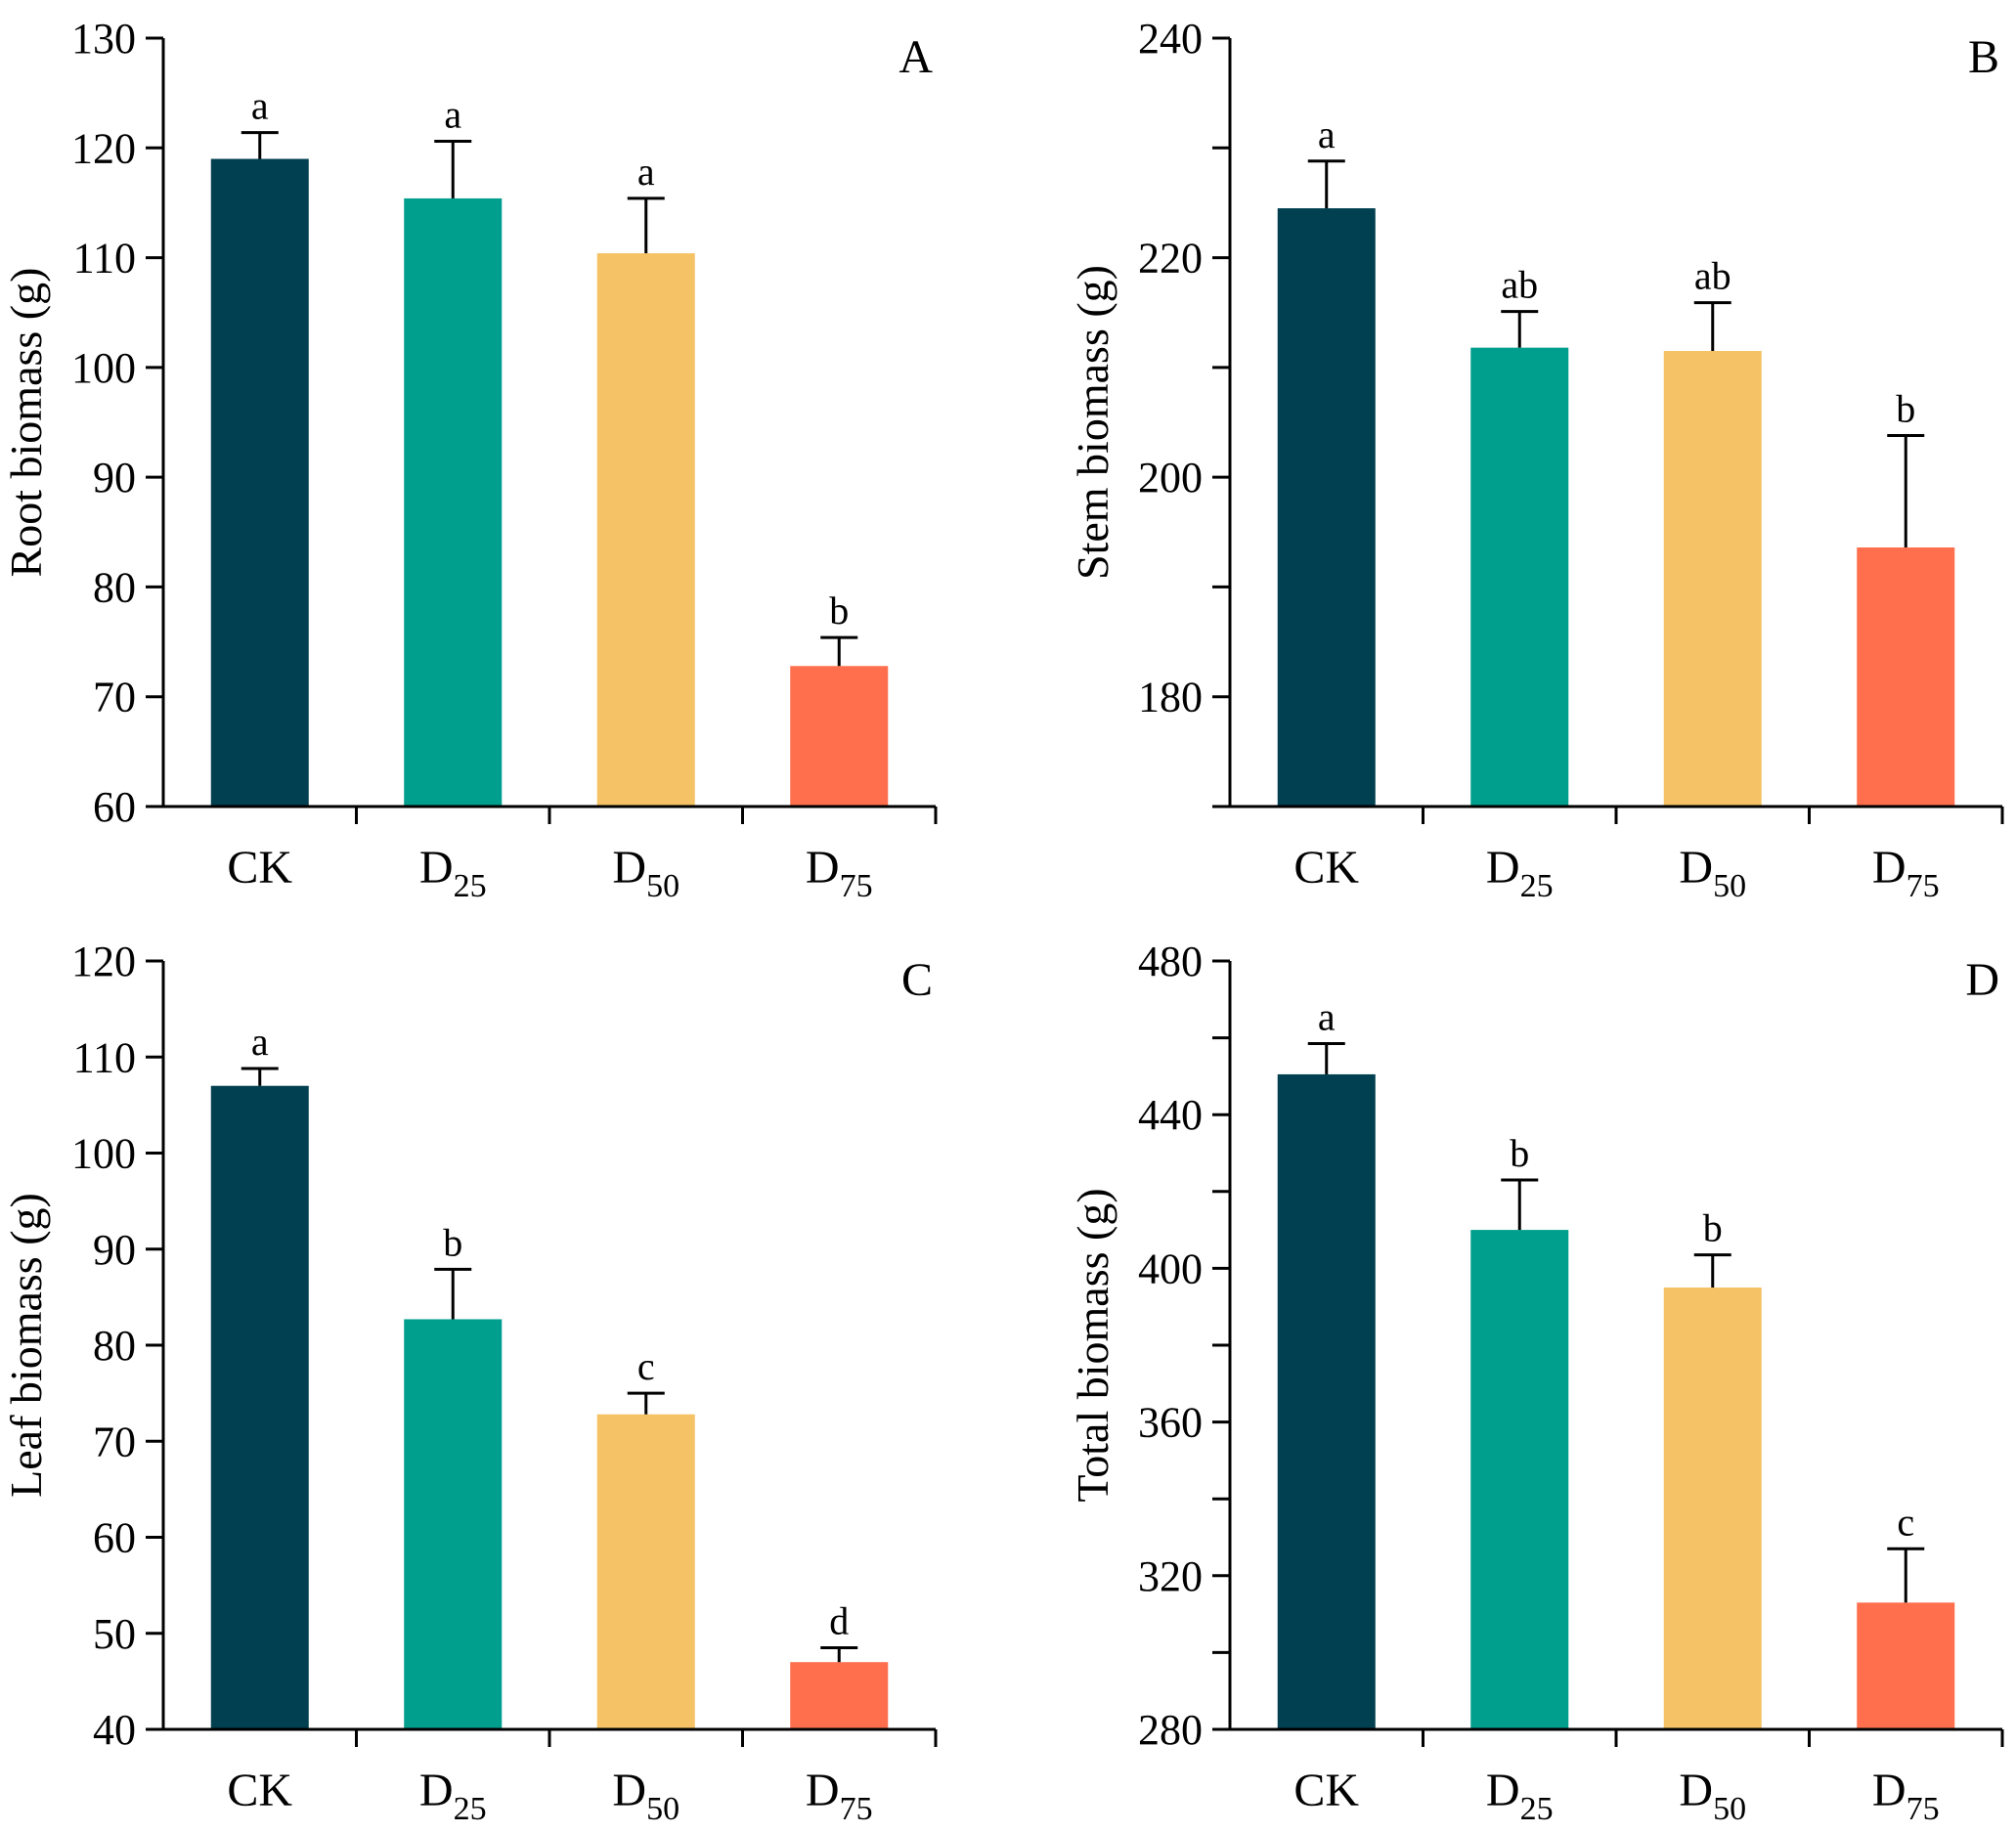  I want to click on y-tick-label-4: 80, so click(114, 1346).